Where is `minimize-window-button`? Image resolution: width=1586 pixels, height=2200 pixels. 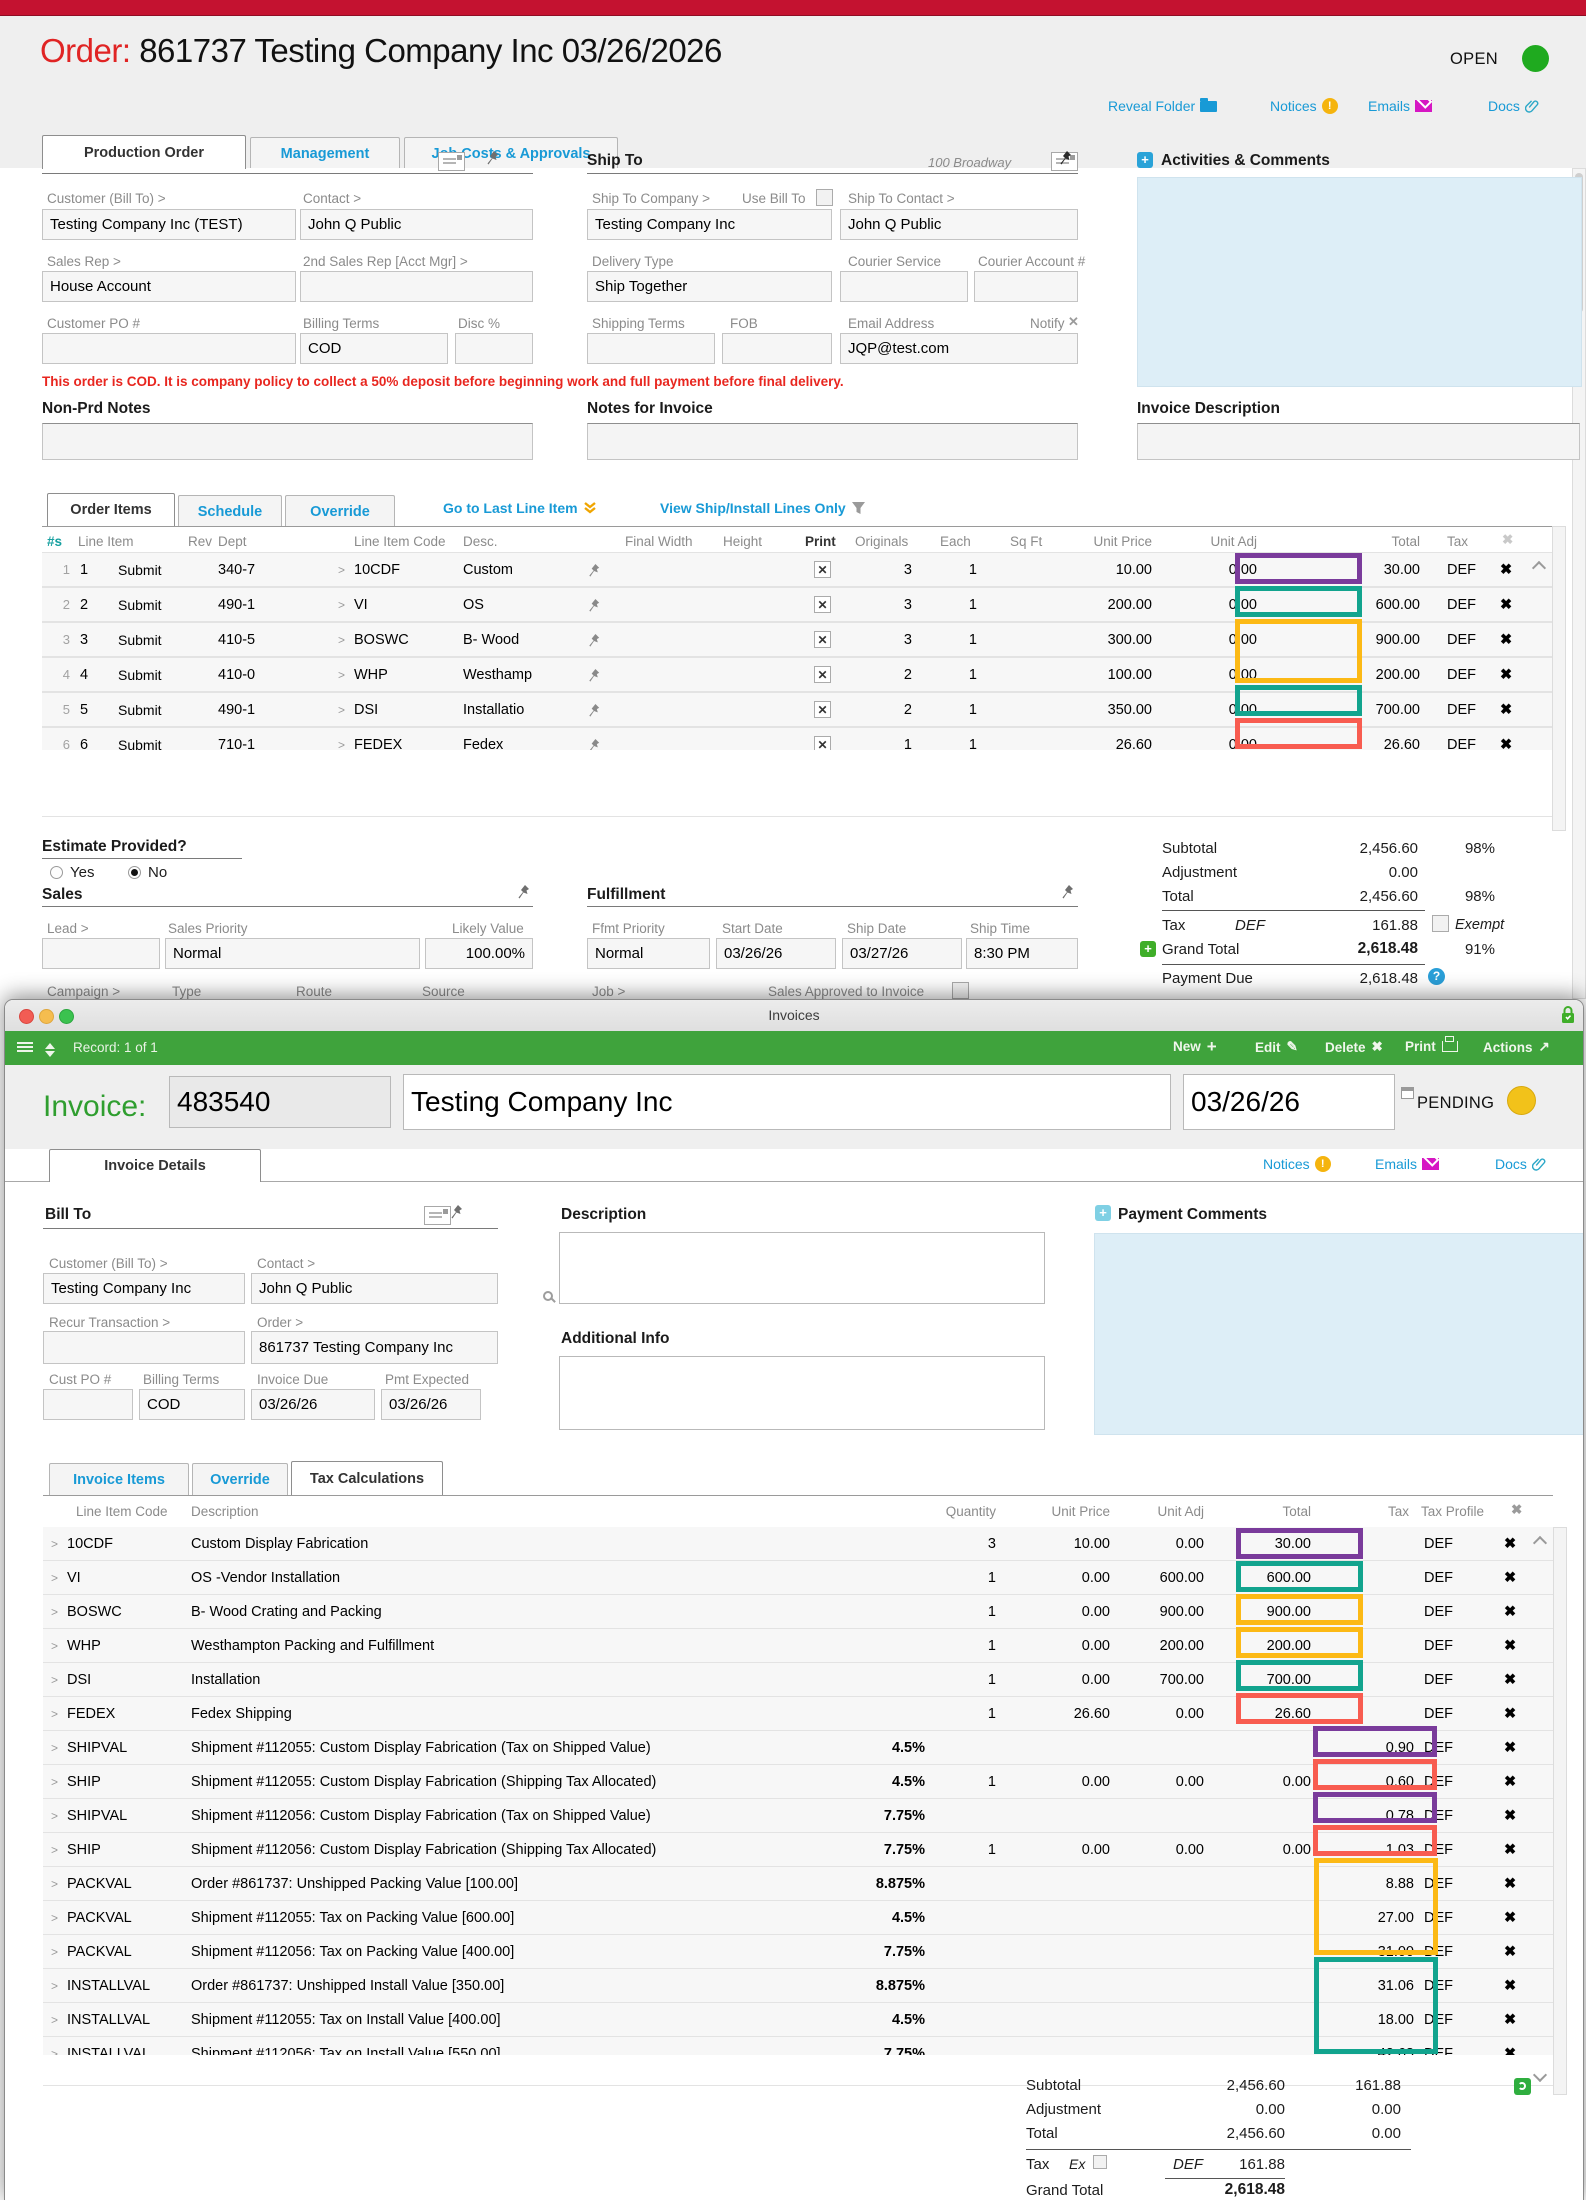 minimize-window-button is located at coordinates (46, 1016).